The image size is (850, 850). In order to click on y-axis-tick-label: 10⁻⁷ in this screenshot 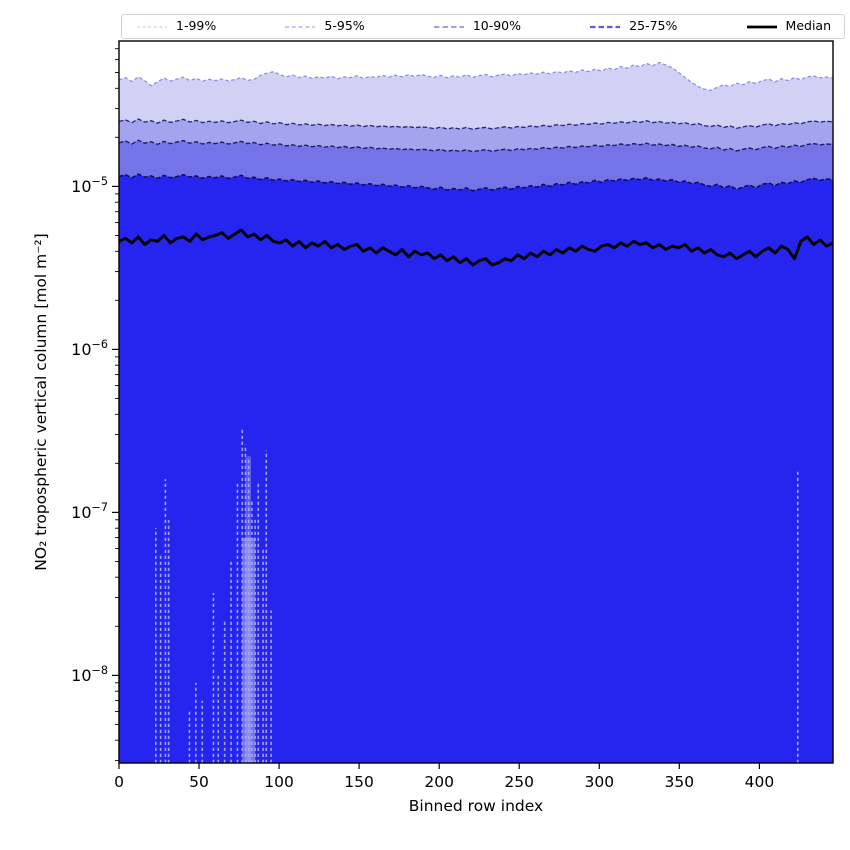, I will do `click(89, 511)`.